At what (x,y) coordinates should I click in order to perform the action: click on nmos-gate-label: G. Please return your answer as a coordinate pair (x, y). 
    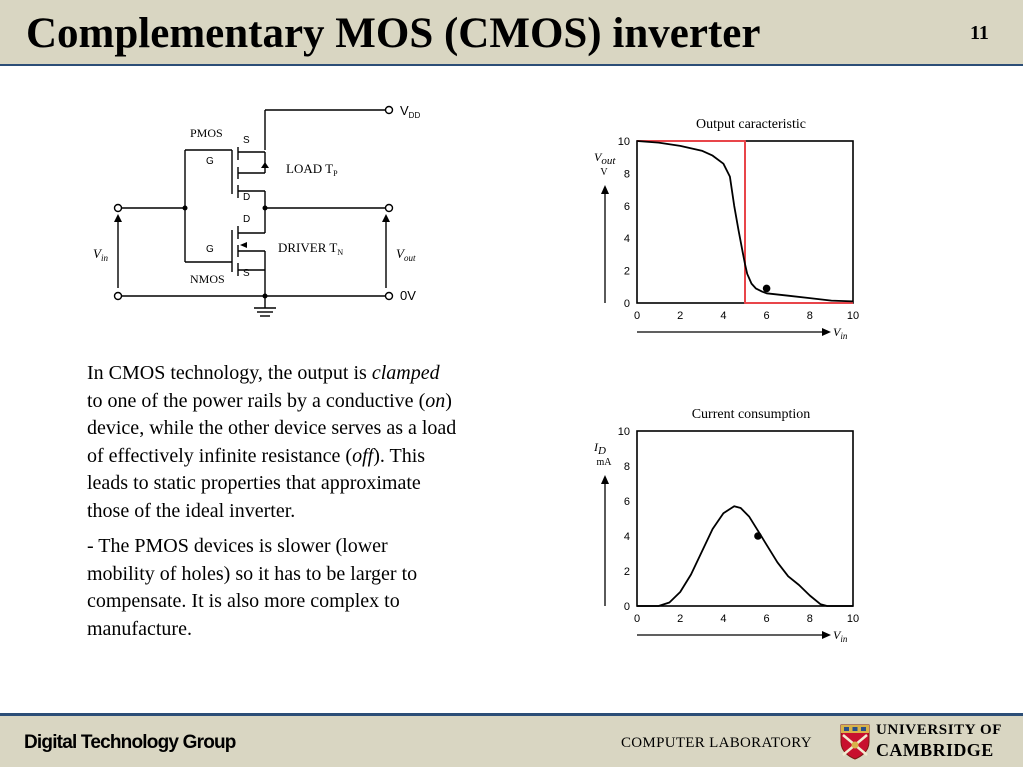
    Looking at the image, I should click on (210, 249).